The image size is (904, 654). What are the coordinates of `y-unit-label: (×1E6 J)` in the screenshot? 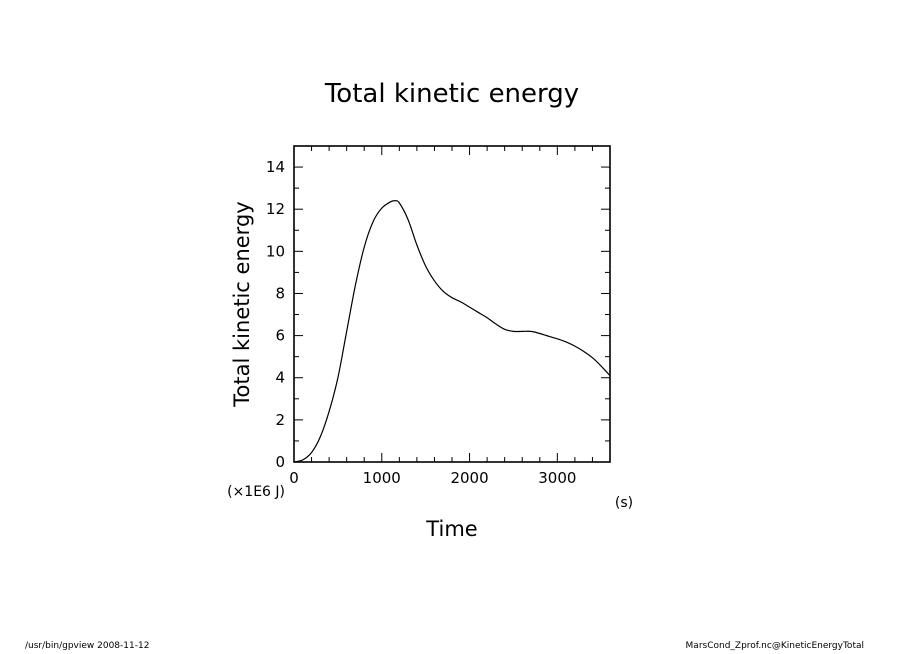 It's located at (256, 492).